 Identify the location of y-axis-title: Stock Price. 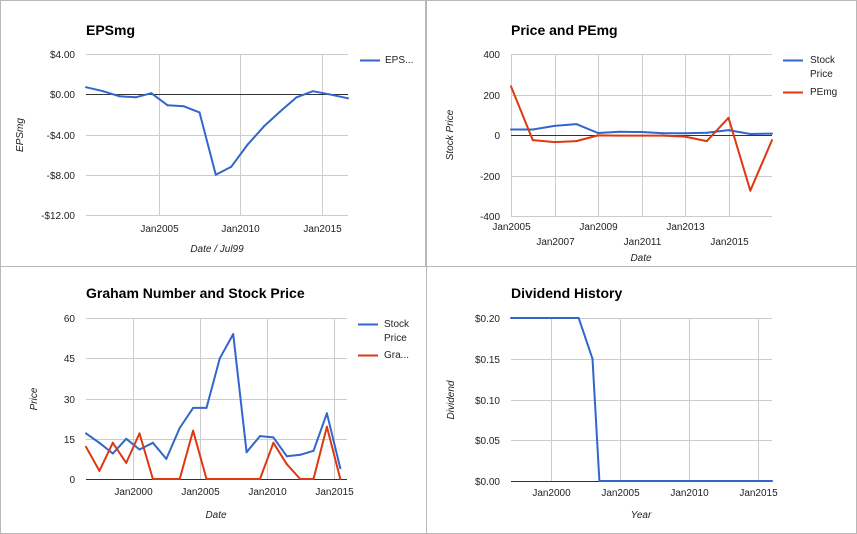
(450, 134).